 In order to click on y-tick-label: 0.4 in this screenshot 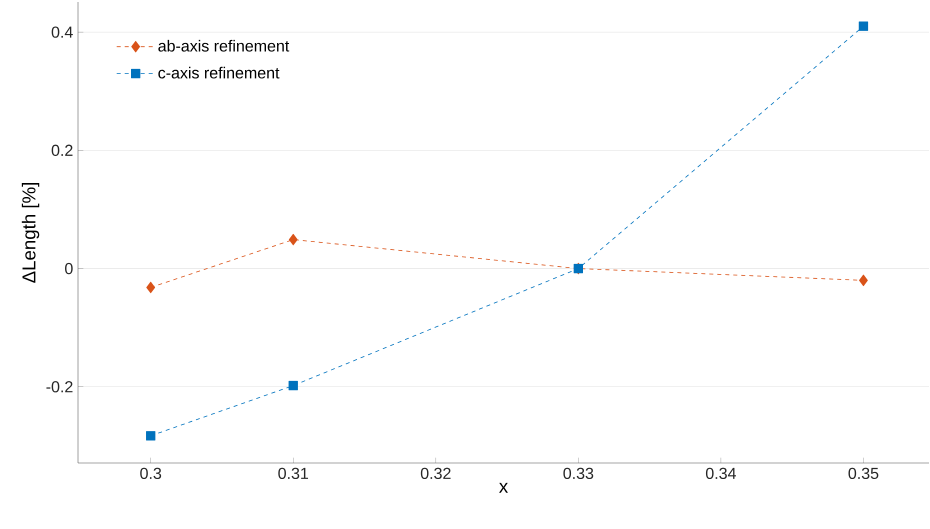, I will do `click(62, 32)`.